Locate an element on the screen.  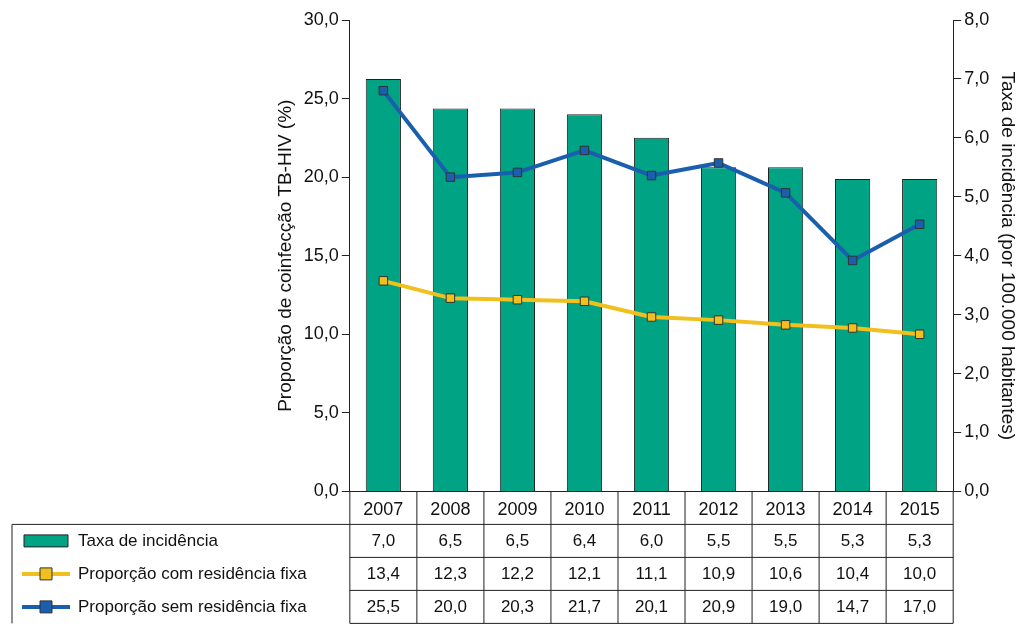
x-tick-label: 2011 is located at coordinates (651, 509).